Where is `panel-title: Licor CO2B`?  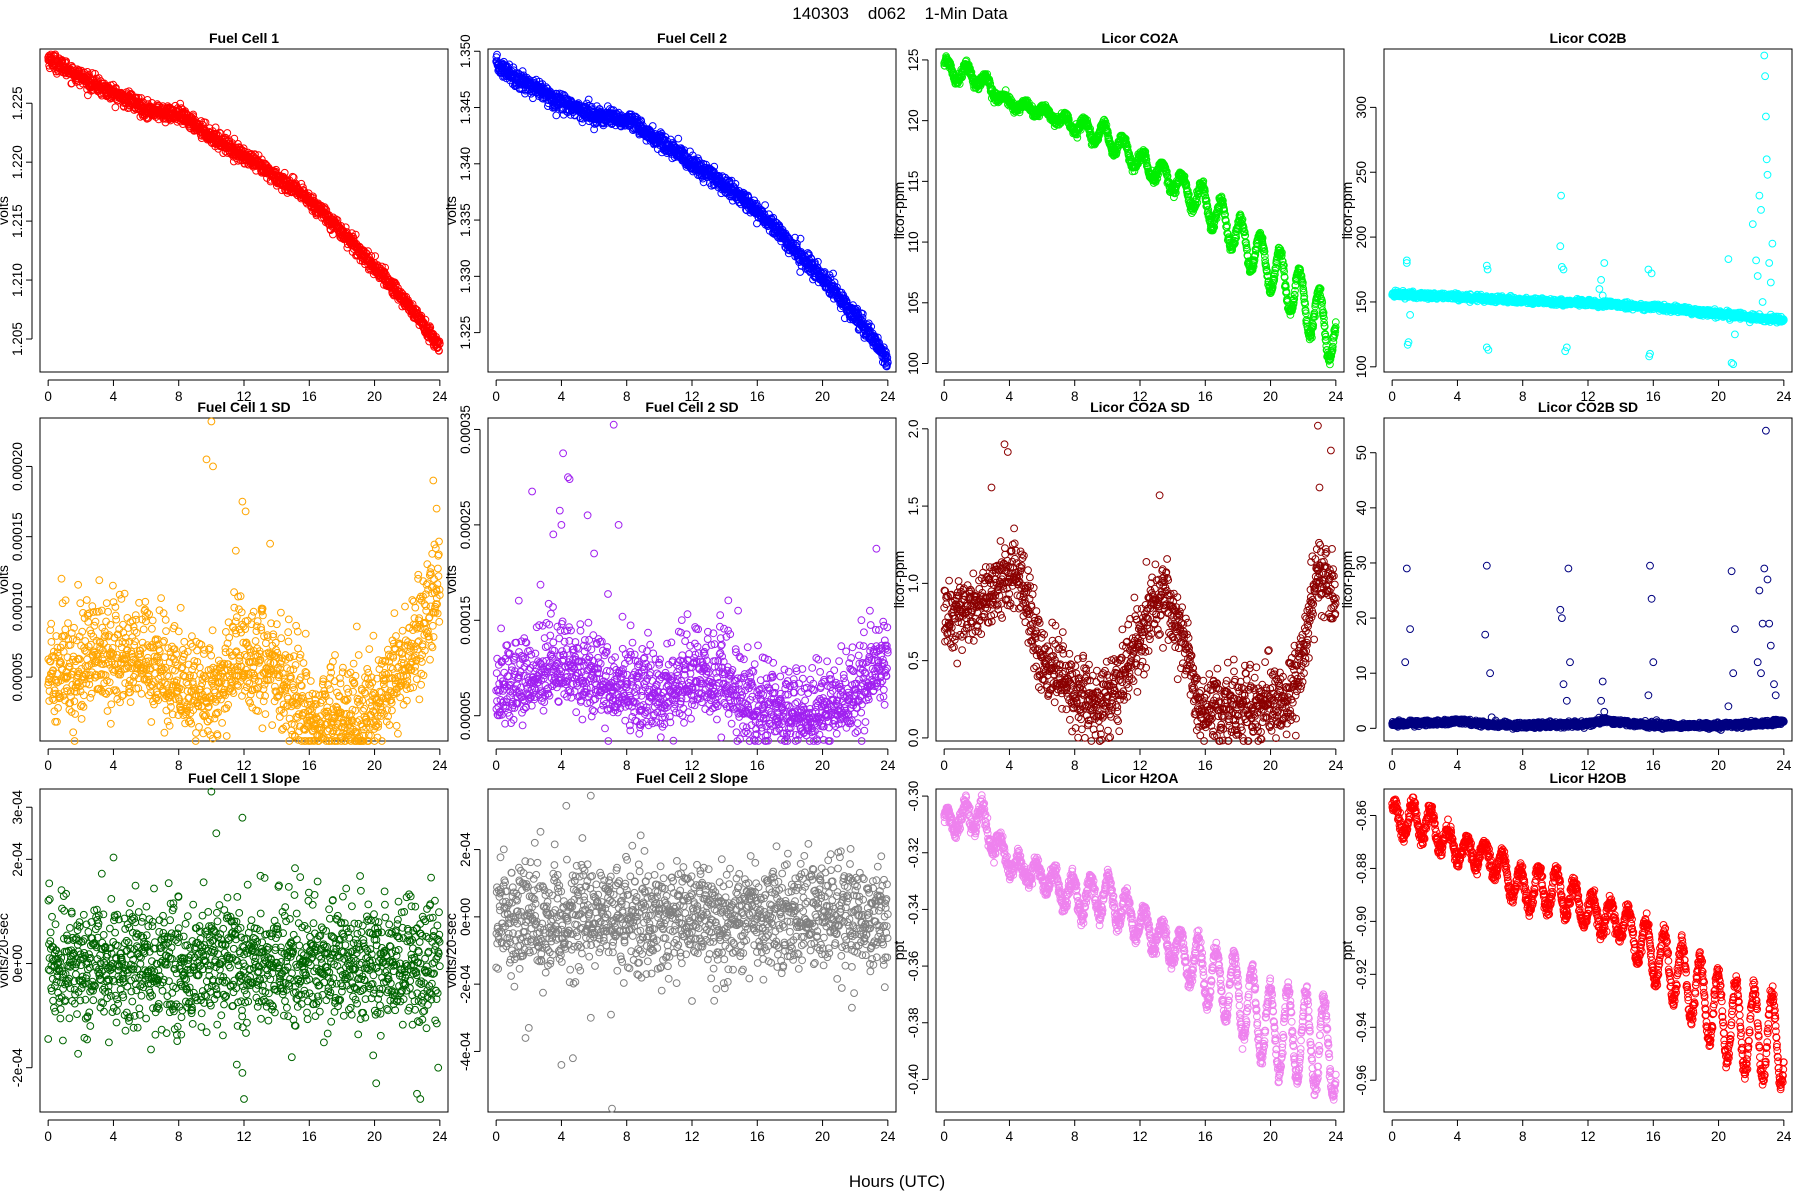 panel-title: Licor CO2B is located at coordinates (1587, 38).